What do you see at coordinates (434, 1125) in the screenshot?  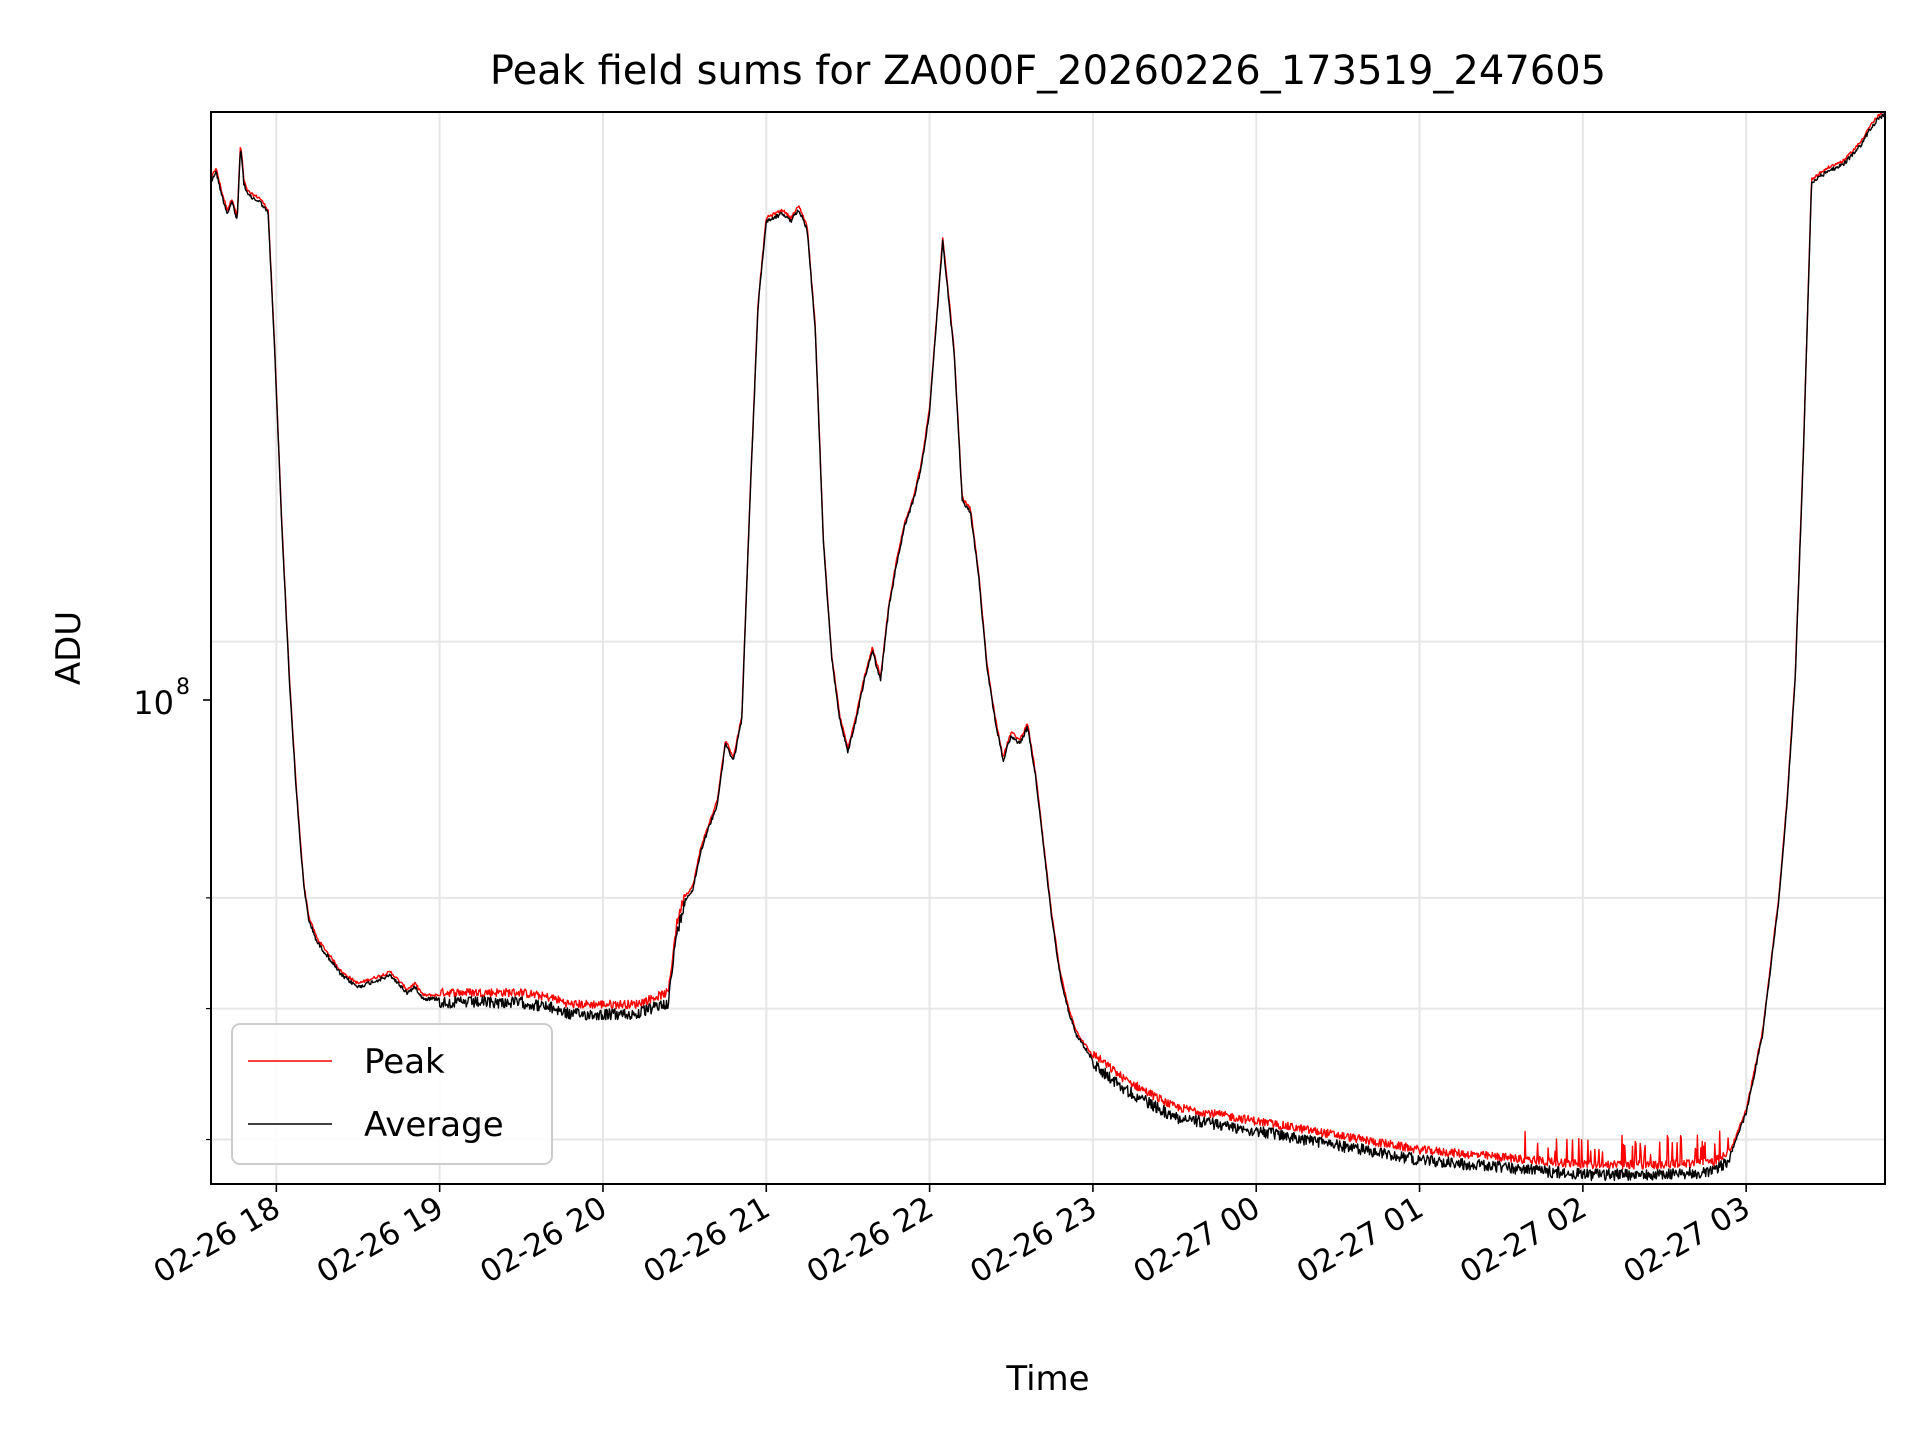 I see `legend-average-label: Average` at bounding box center [434, 1125].